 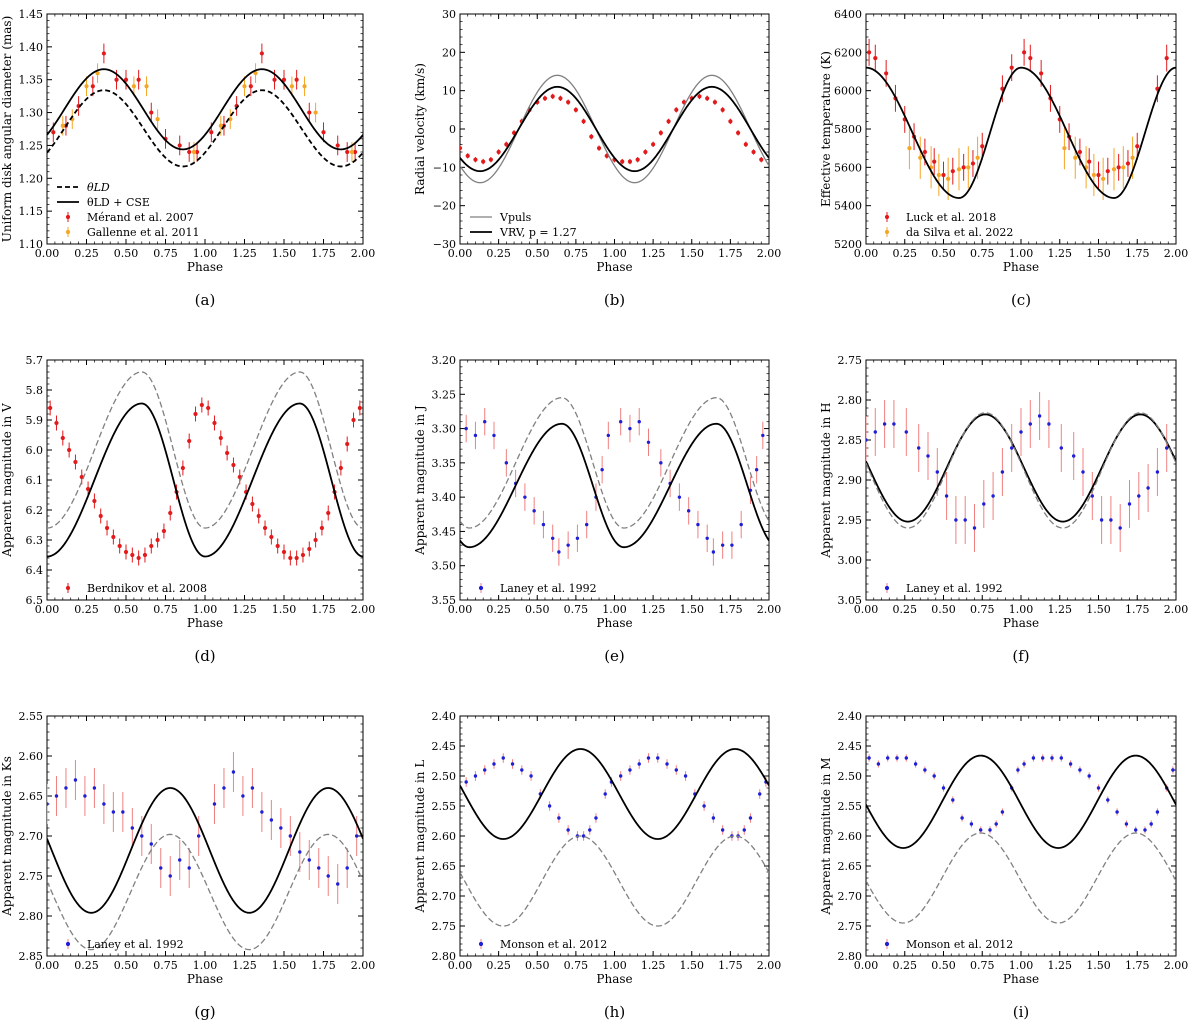 I want to click on x-tick-label: 1.00, so click(x=614, y=965).